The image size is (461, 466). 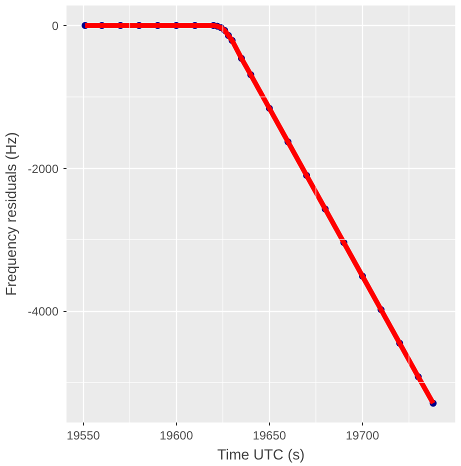 I want to click on y-tick-label: -2000, so click(x=43, y=169).